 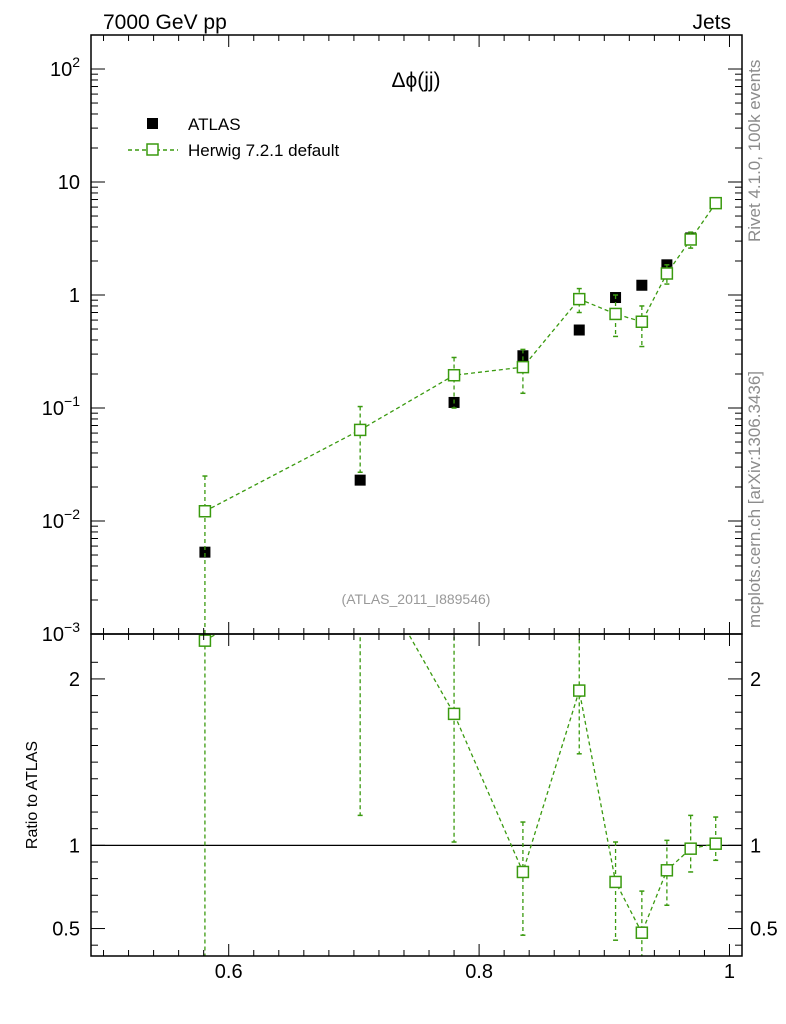 I want to click on chart-title: Δϕ(jj), so click(x=415, y=80).